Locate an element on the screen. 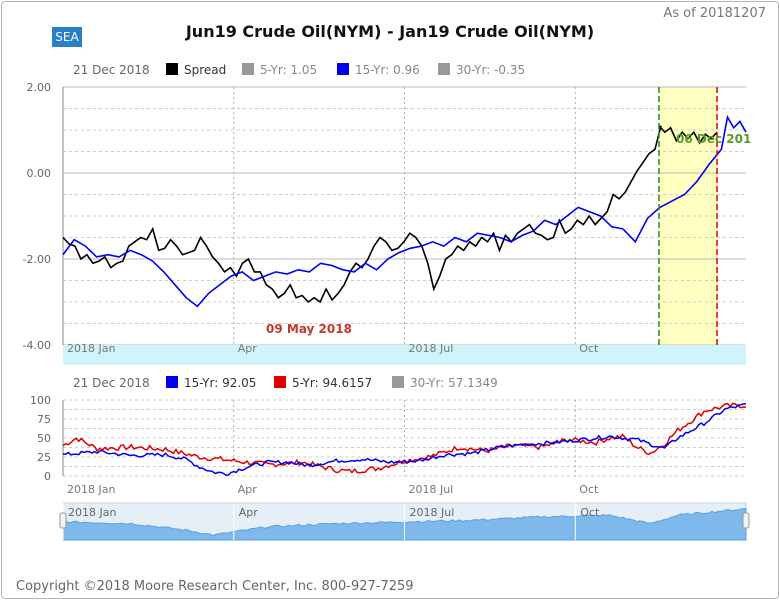  sea-button: SEA is located at coordinates (67, 37).